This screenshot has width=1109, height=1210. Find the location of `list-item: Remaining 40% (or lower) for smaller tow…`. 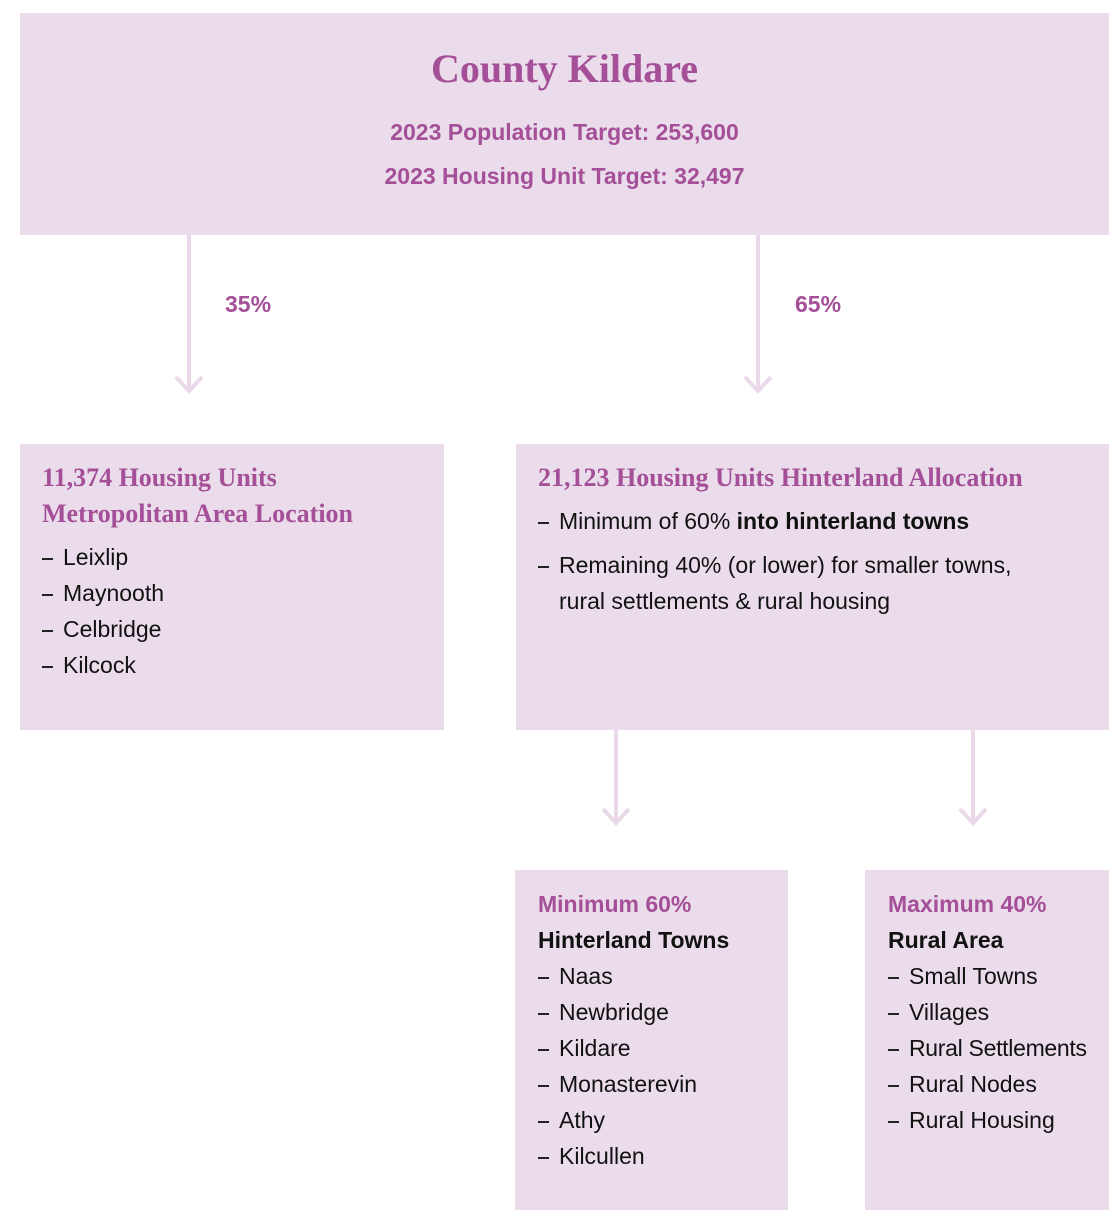

list-item: Remaining 40% (or lower) for smaller tow… is located at coordinates (775, 565).